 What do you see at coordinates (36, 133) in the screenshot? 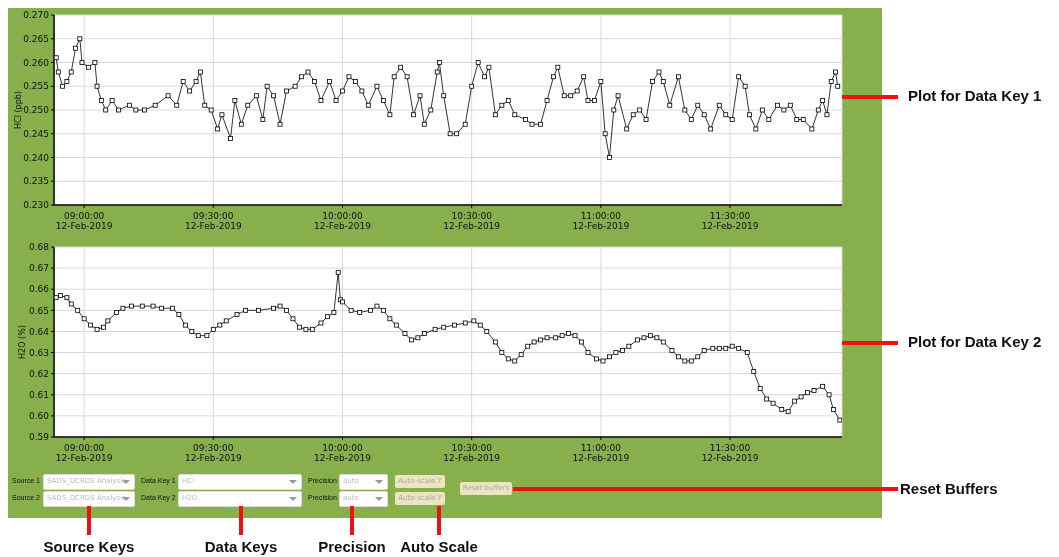
I see `y-tick-label: 0.245` at bounding box center [36, 133].